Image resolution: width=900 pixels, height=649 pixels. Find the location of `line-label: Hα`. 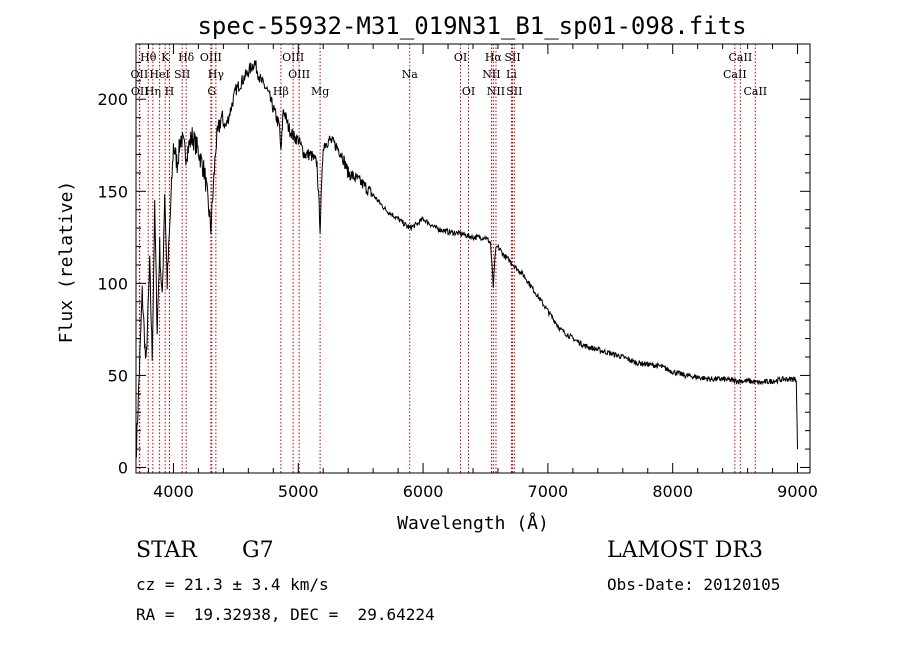

line-label: Hα is located at coordinates (494, 57).